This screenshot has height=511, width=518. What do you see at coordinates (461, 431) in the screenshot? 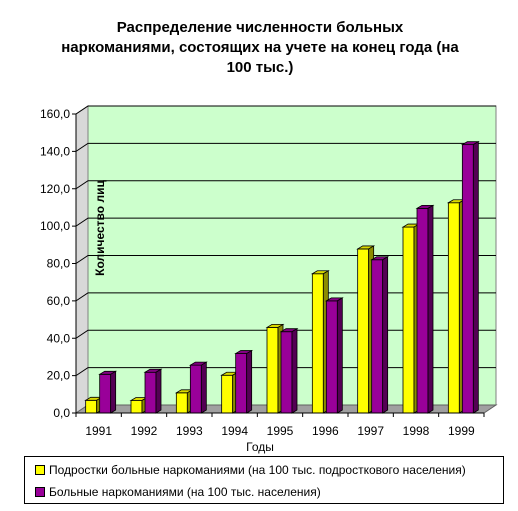
I see `x-tick-label: 1999` at bounding box center [461, 431].